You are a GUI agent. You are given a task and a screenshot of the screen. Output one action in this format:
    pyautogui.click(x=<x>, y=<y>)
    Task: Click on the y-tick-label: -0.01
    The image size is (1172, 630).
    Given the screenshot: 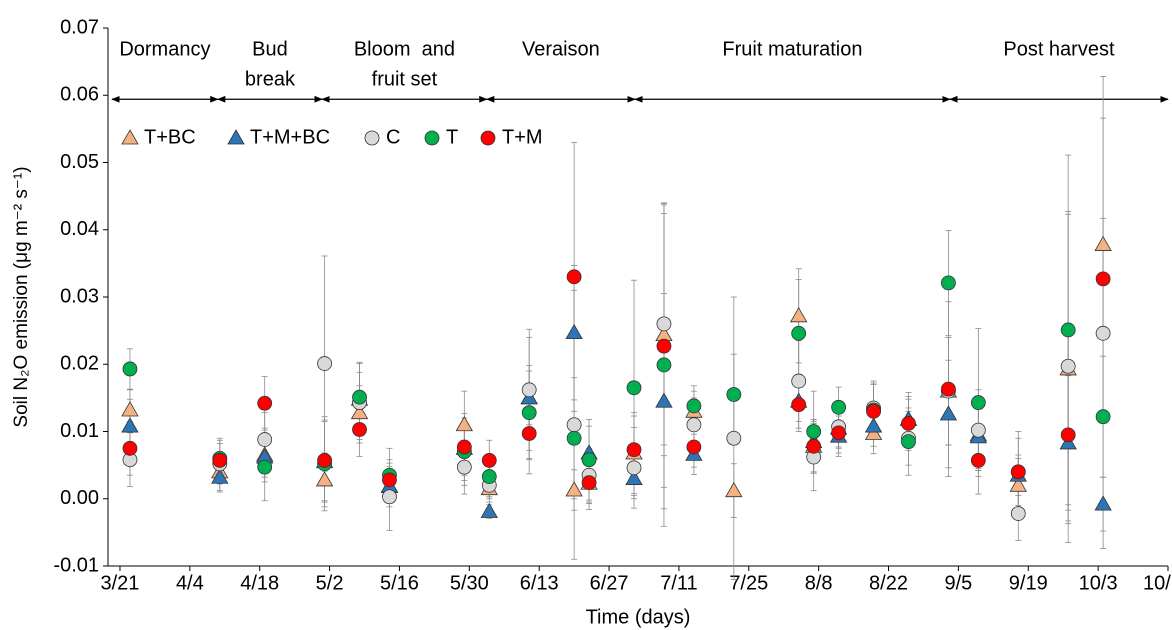 What is the action you would take?
    pyautogui.click(x=76, y=565)
    